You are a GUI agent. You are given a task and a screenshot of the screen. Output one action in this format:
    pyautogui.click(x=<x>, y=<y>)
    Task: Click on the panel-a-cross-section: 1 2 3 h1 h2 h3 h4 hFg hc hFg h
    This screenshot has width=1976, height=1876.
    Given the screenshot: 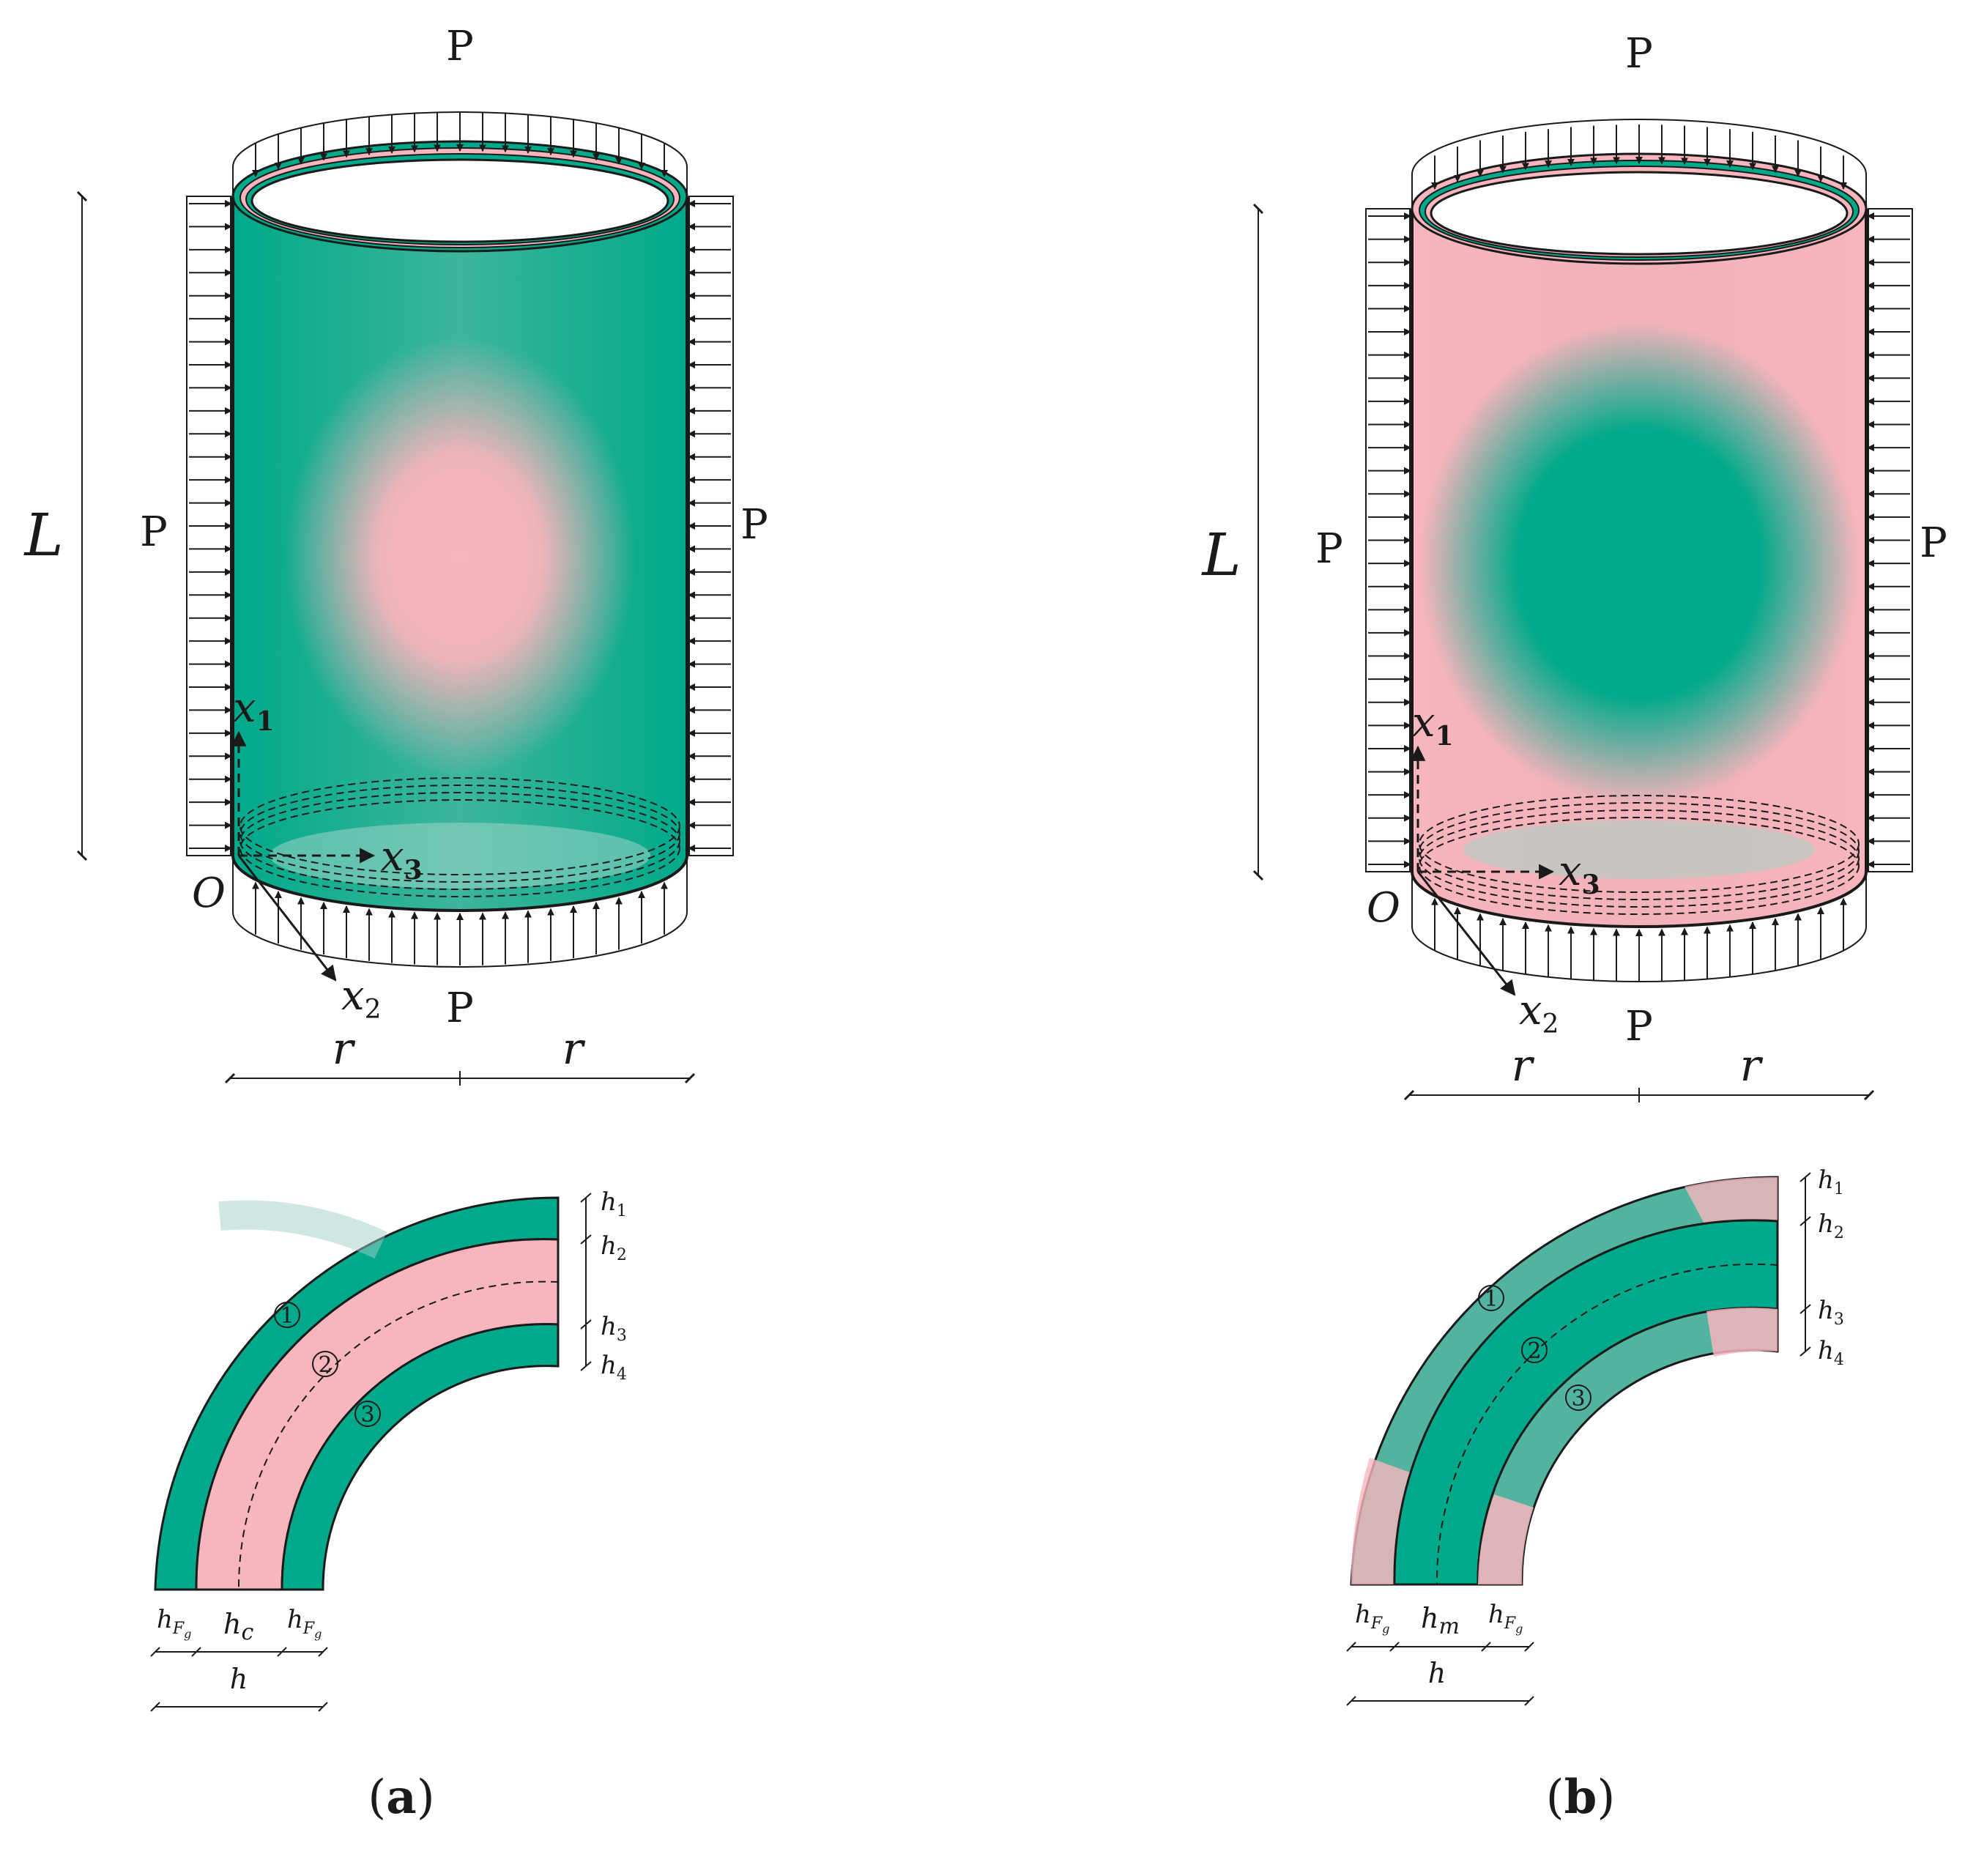 What is the action you would take?
    pyautogui.click(x=388, y=1506)
    